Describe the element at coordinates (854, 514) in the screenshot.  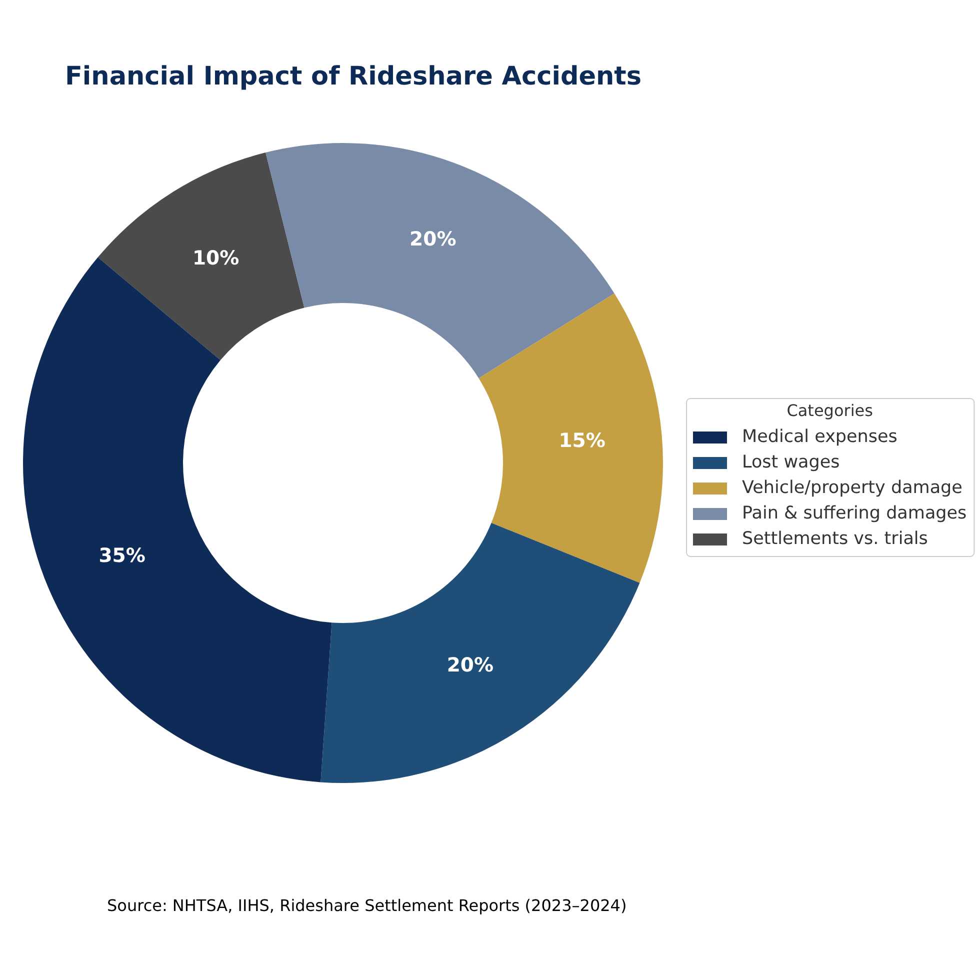
I see `legend-label: Pain & suffering damages` at that location.